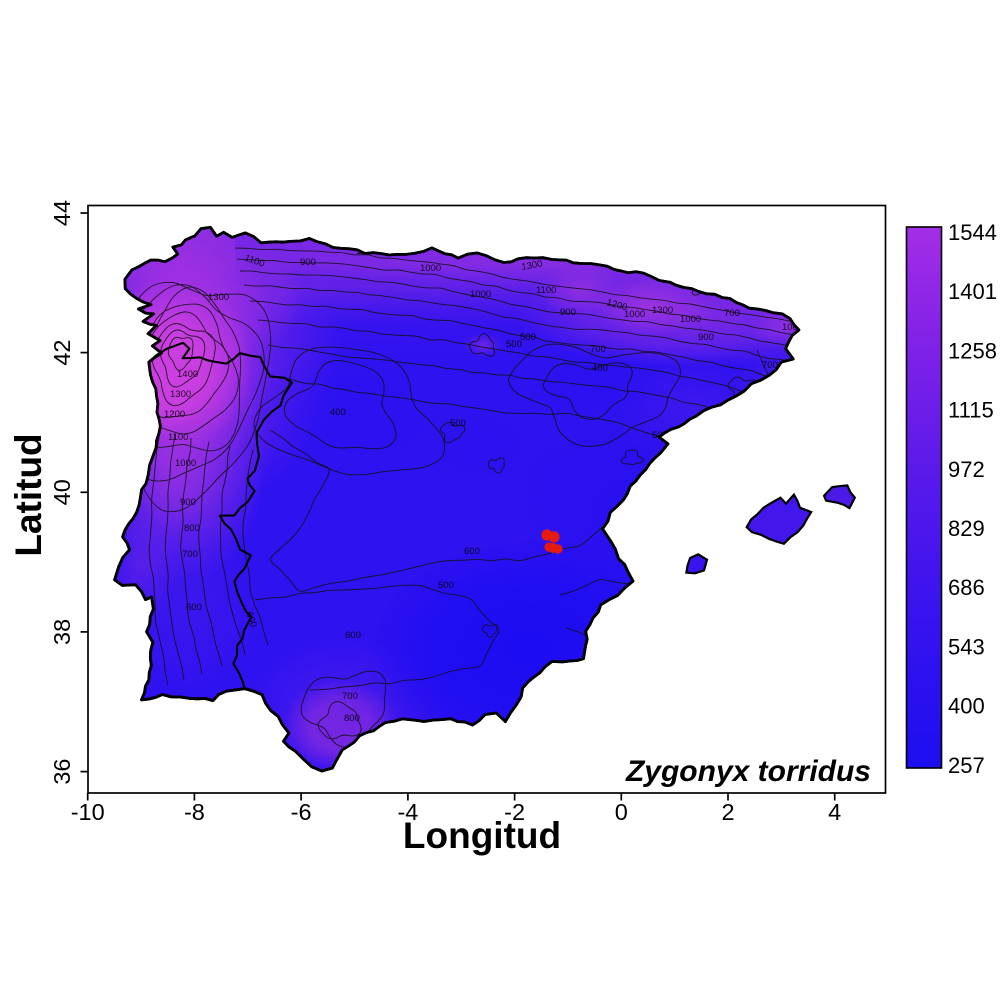 This screenshot has height=1000, width=1000. I want to click on svg-text: 40, so click(62, 492).